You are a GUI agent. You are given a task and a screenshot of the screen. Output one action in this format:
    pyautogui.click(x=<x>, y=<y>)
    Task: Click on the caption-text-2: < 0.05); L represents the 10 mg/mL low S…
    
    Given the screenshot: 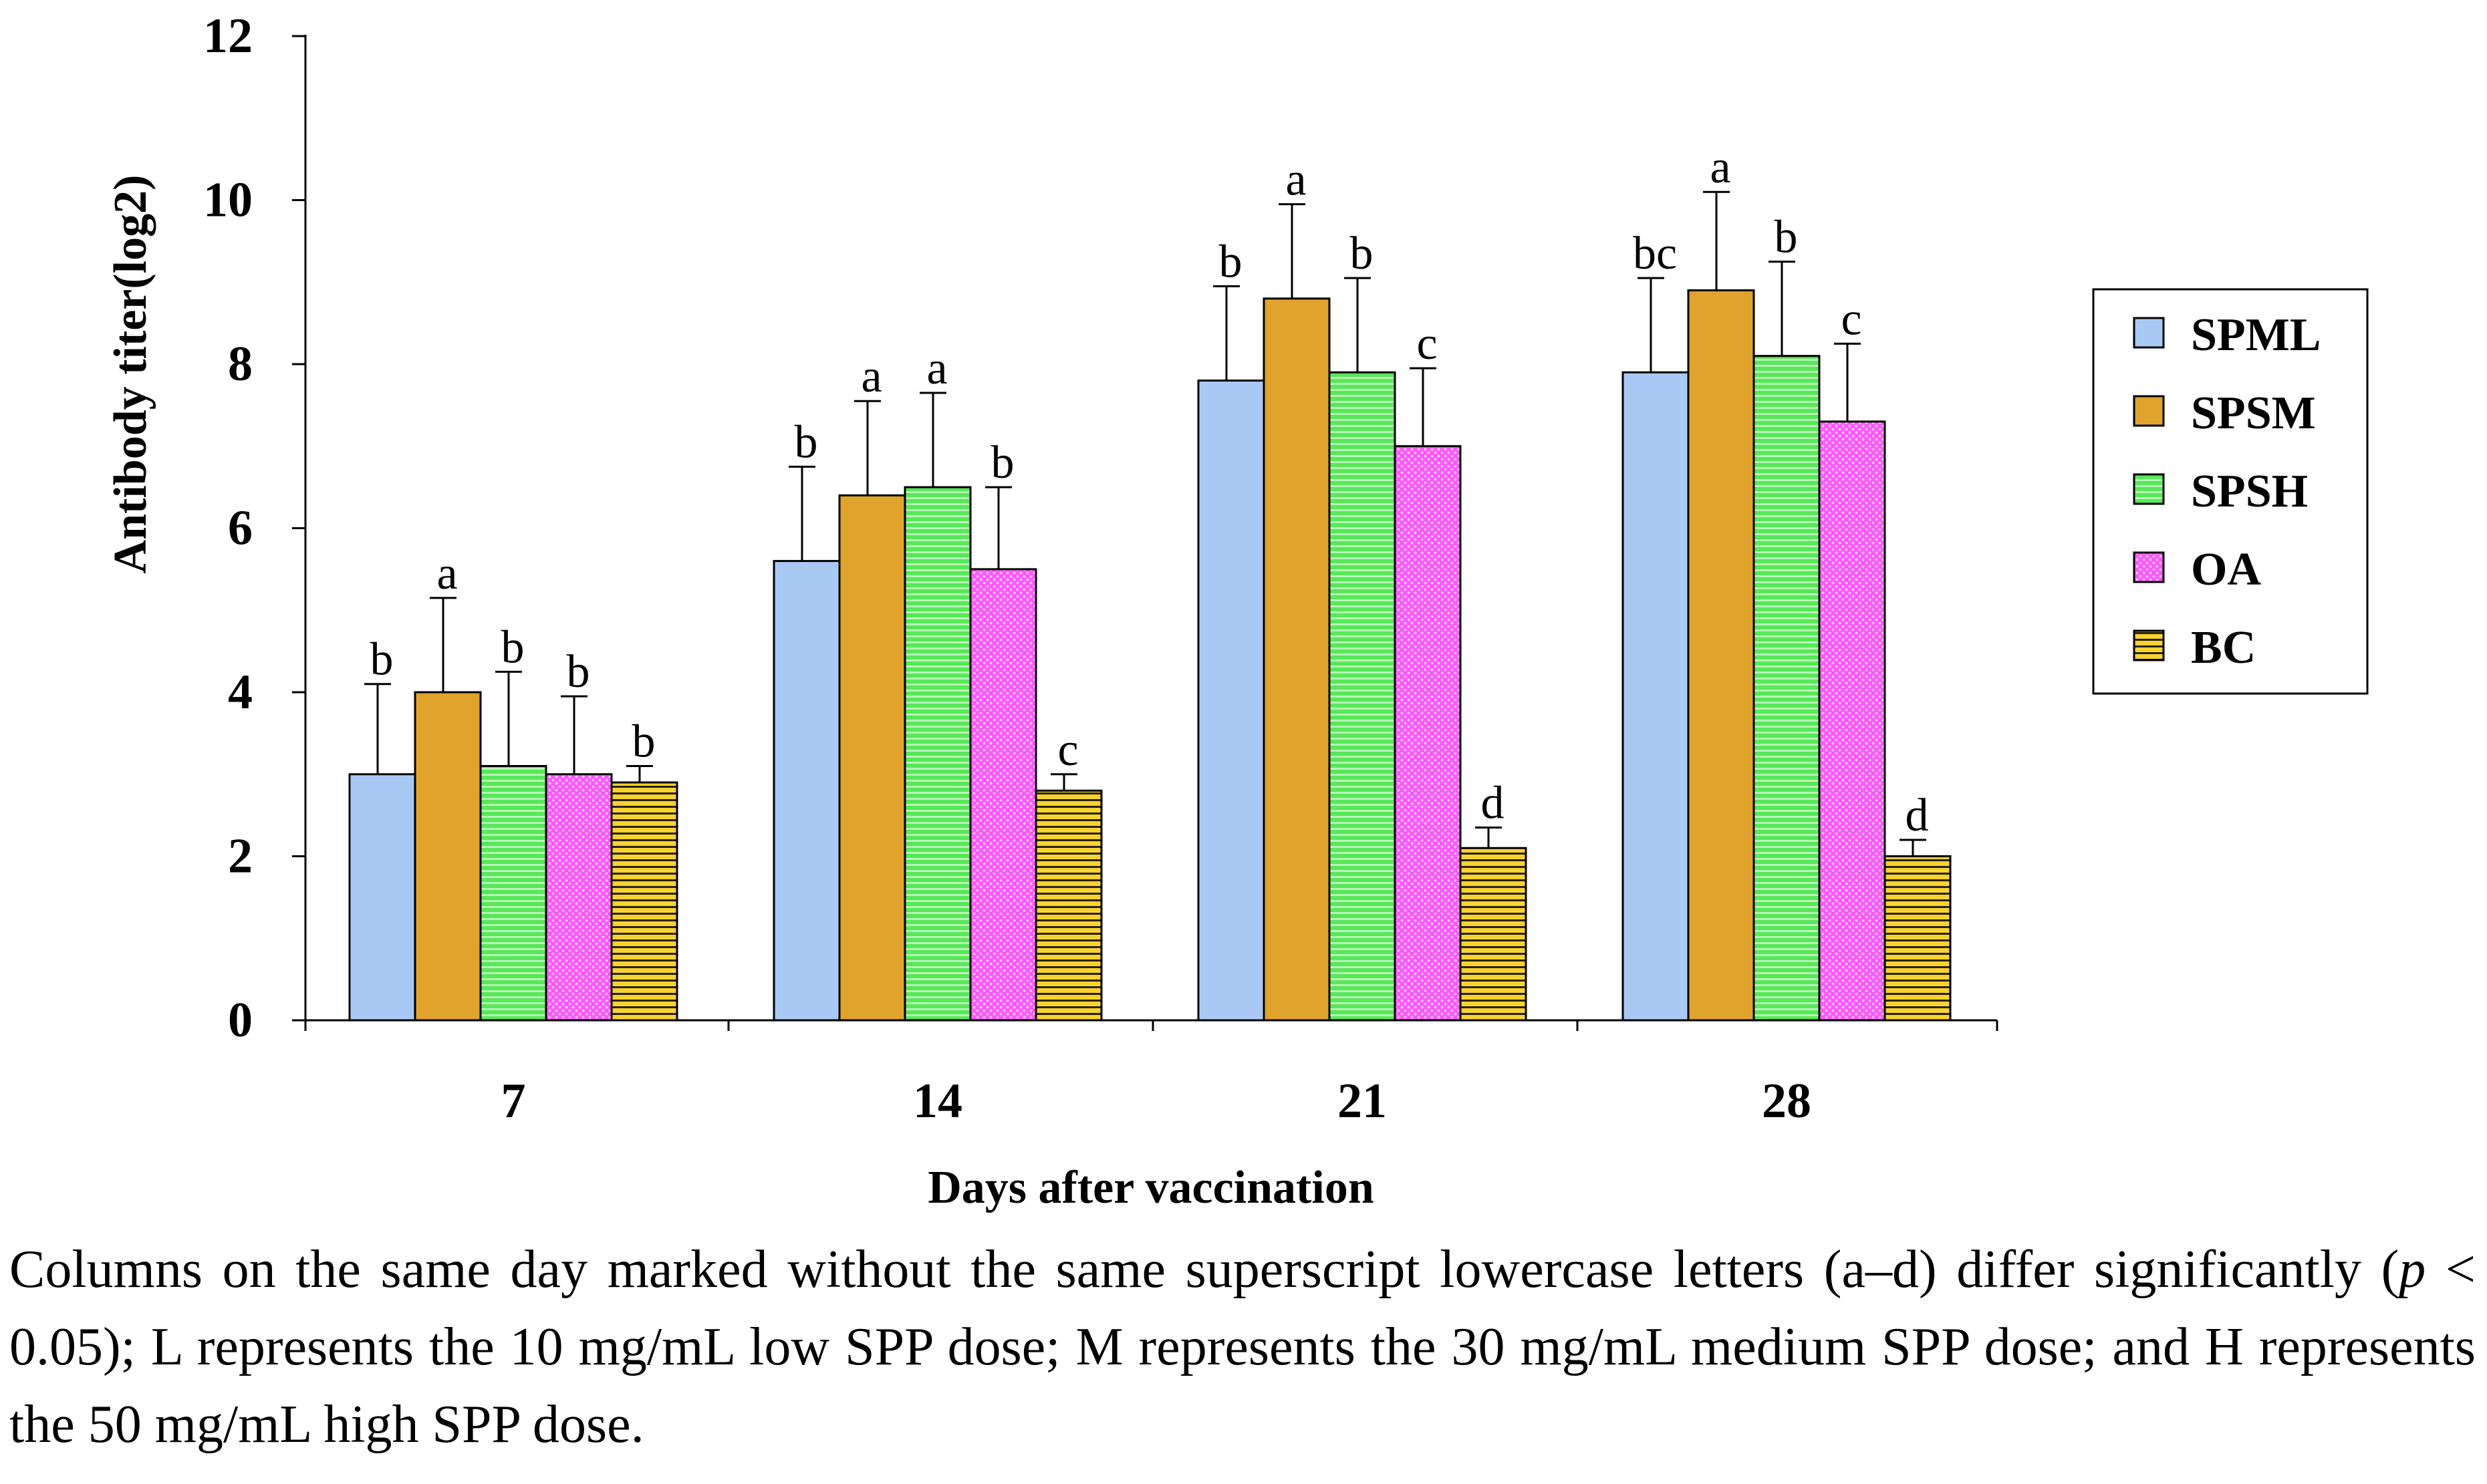 What is the action you would take?
    pyautogui.click(x=1242, y=1347)
    